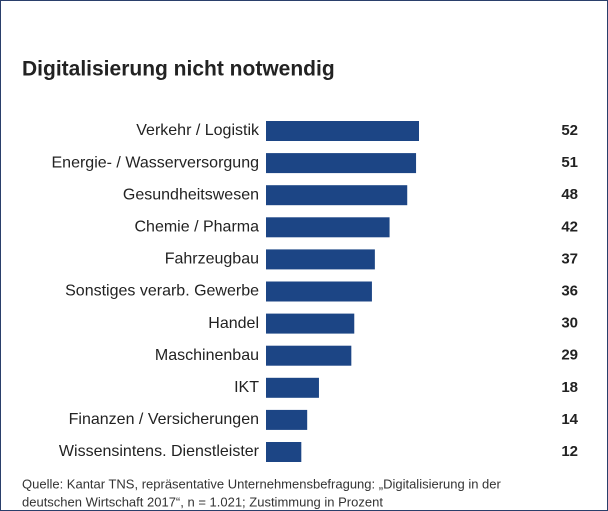 Image resolution: width=608 pixels, height=511 pixels. I want to click on value-label: 30, so click(569, 323).